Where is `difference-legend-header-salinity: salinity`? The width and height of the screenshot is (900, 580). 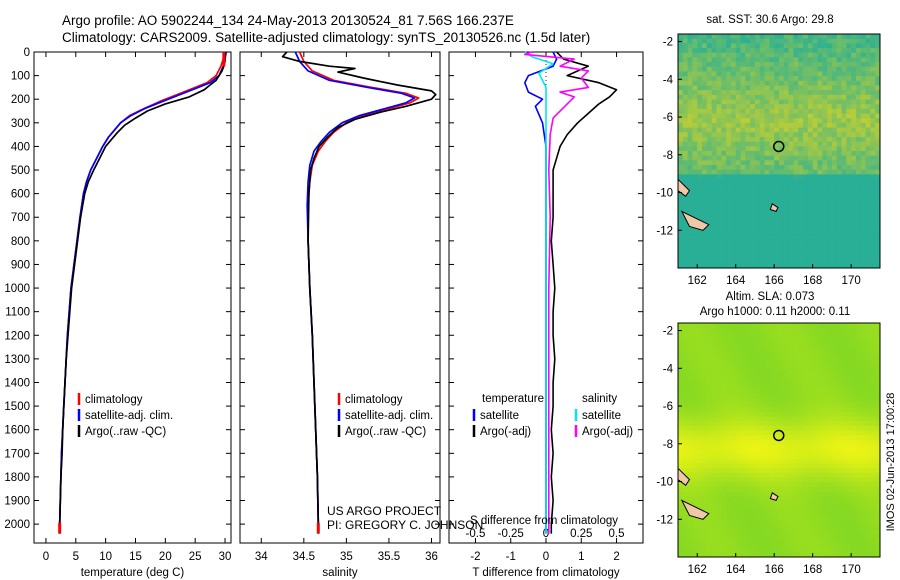
difference-legend-header-salinity: salinity is located at coordinates (599, 399).